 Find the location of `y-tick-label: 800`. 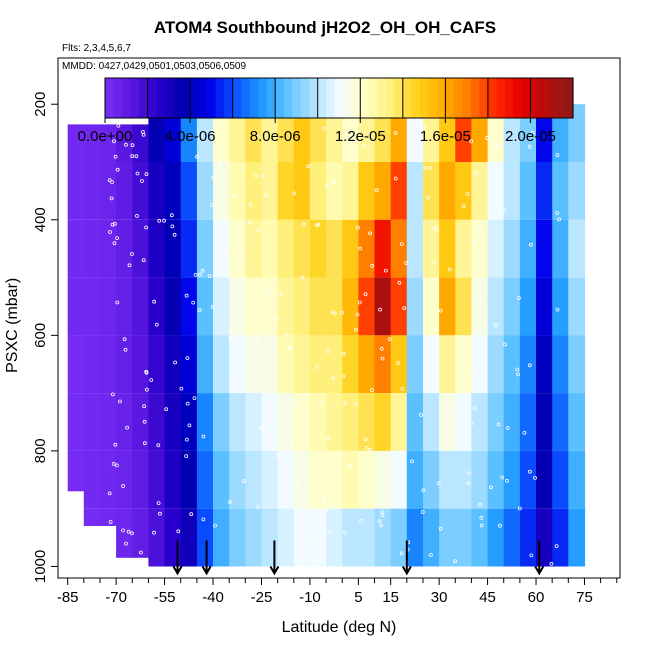

y-tick-label: 800 is located at coordinates (40, 450).